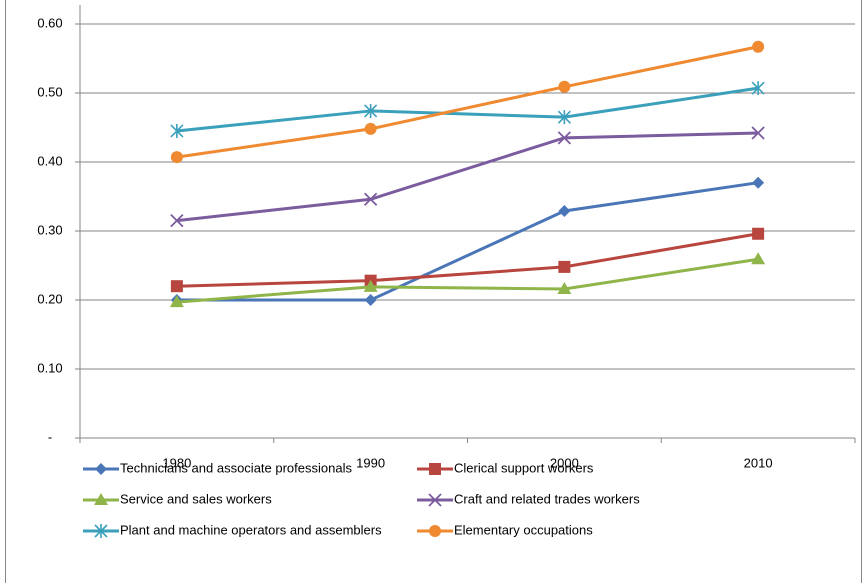  I want to click on x-tick-label: 2010, so click(758, 462).